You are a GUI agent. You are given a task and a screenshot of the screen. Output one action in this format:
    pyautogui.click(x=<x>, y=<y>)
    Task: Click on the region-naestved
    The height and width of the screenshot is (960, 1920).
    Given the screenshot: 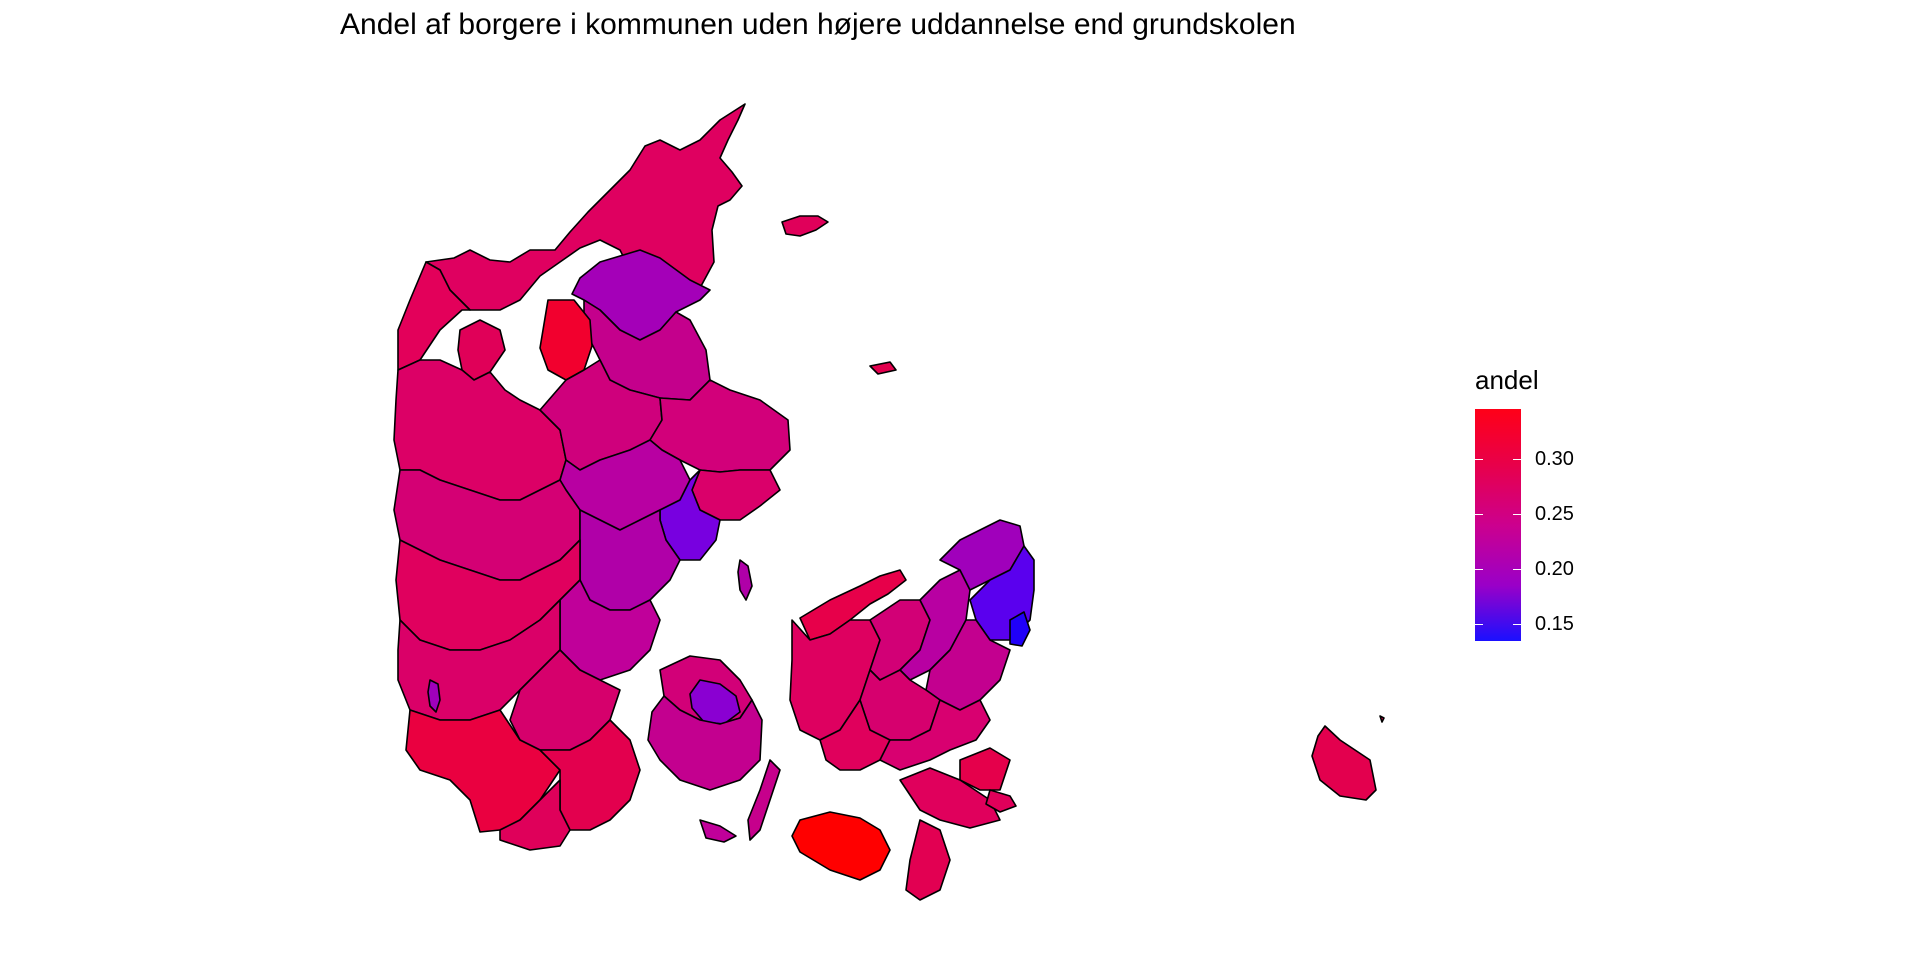 What is the action you would take?
    pyautogui.click(x=935, y=735)
    